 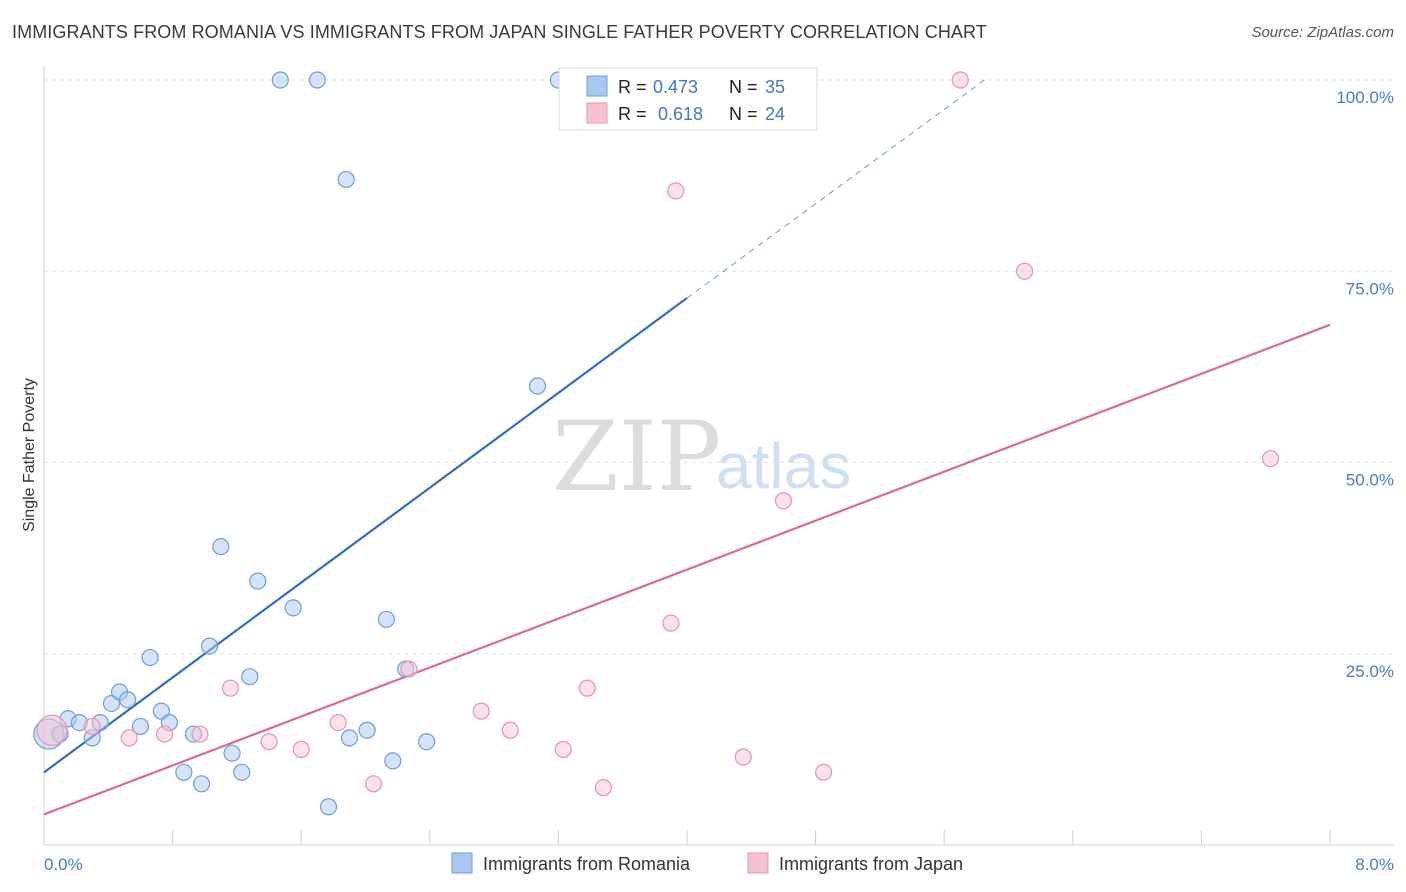 I want to click on y-tick-label-0: 100.0%, so click(x=1365, y=97).